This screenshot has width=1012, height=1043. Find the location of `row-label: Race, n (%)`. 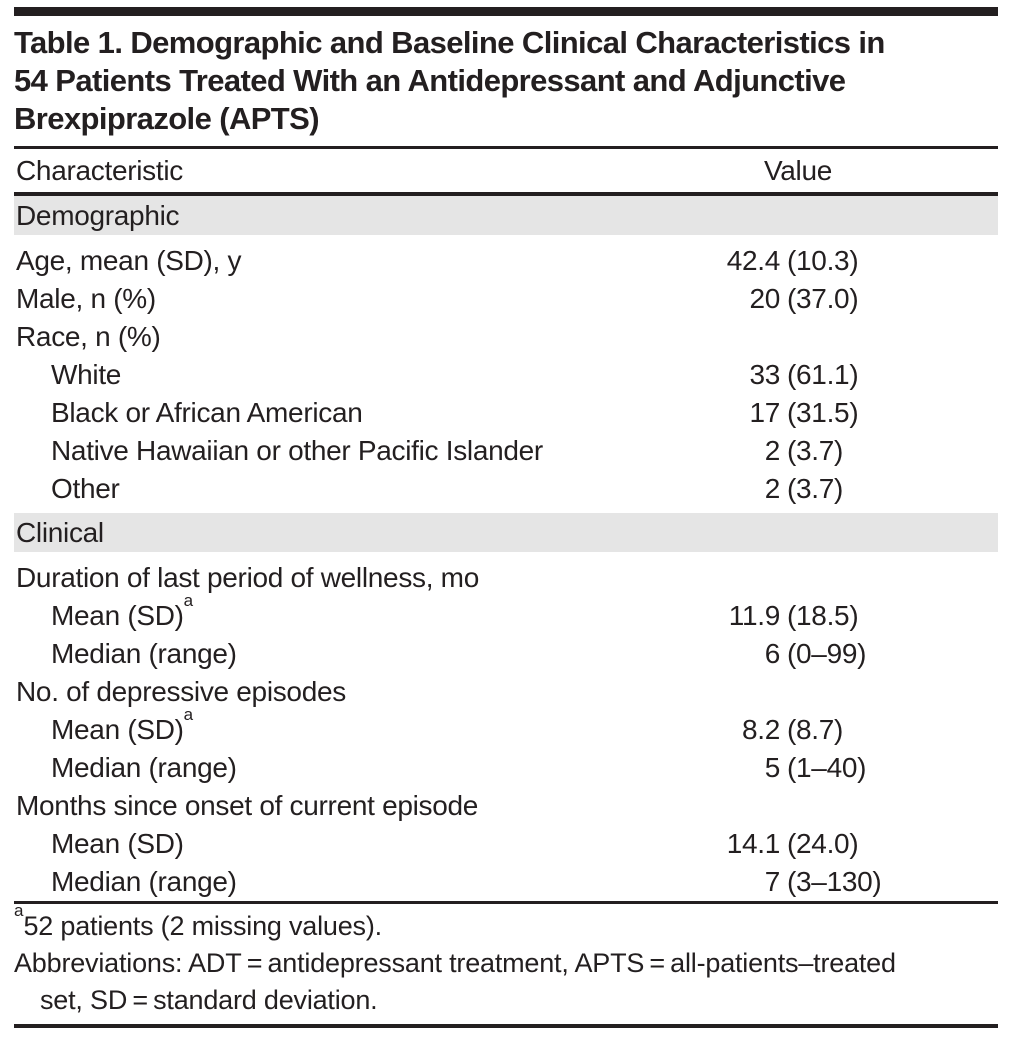

row-label: Race, n (%) is located at coordinates (306, 337).